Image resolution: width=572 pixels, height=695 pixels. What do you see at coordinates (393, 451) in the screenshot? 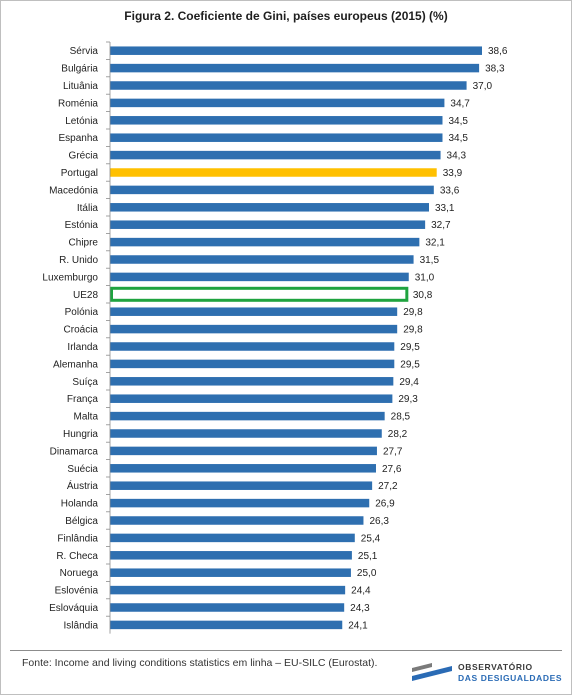
I see `value-label-dinamarca: 27,7` at bounding box center [393, 451].